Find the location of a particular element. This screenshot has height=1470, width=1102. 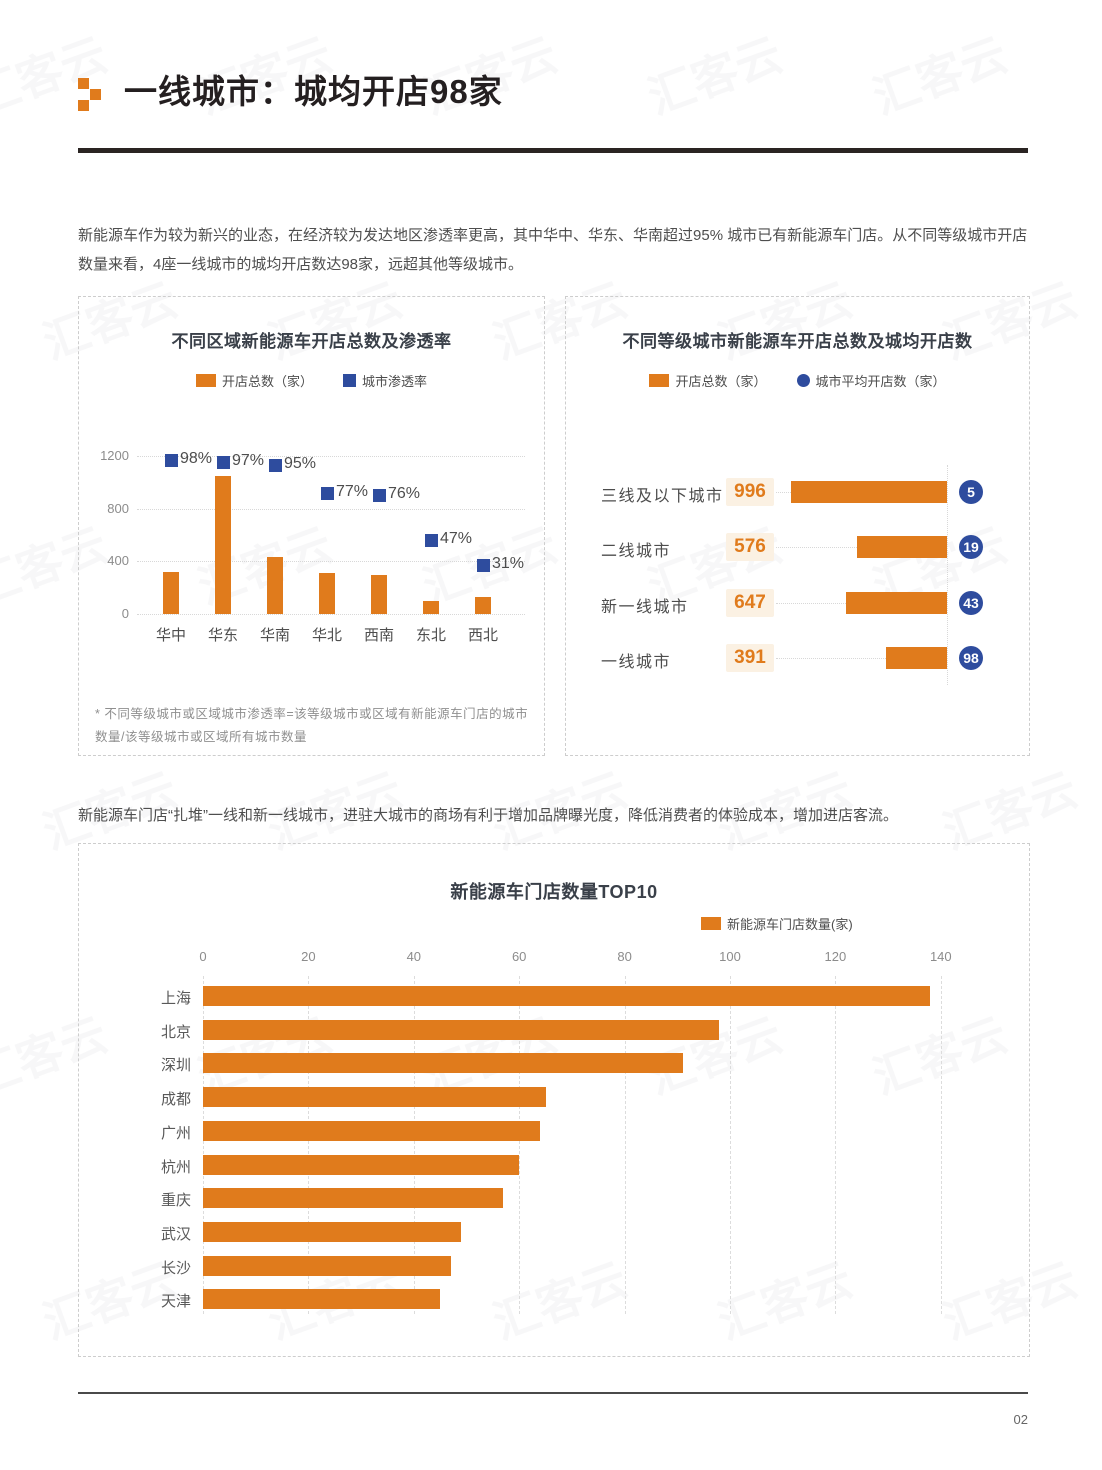

top10-cat-label-8: 长沙 is located at coordinates (175, 1268).